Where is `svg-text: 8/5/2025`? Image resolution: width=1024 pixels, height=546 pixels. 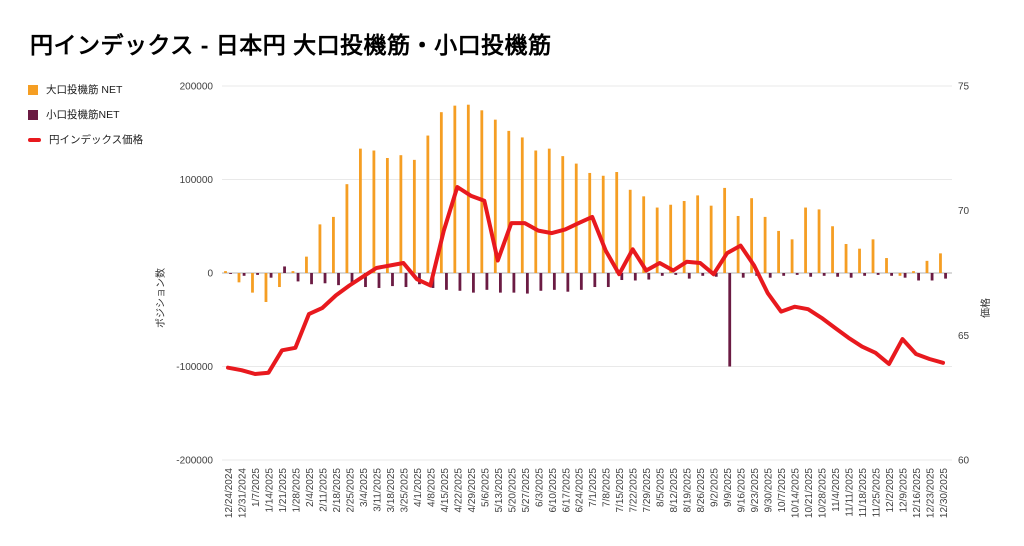
svg-text: 8/5/2025 is located at coordinates (661, 487).